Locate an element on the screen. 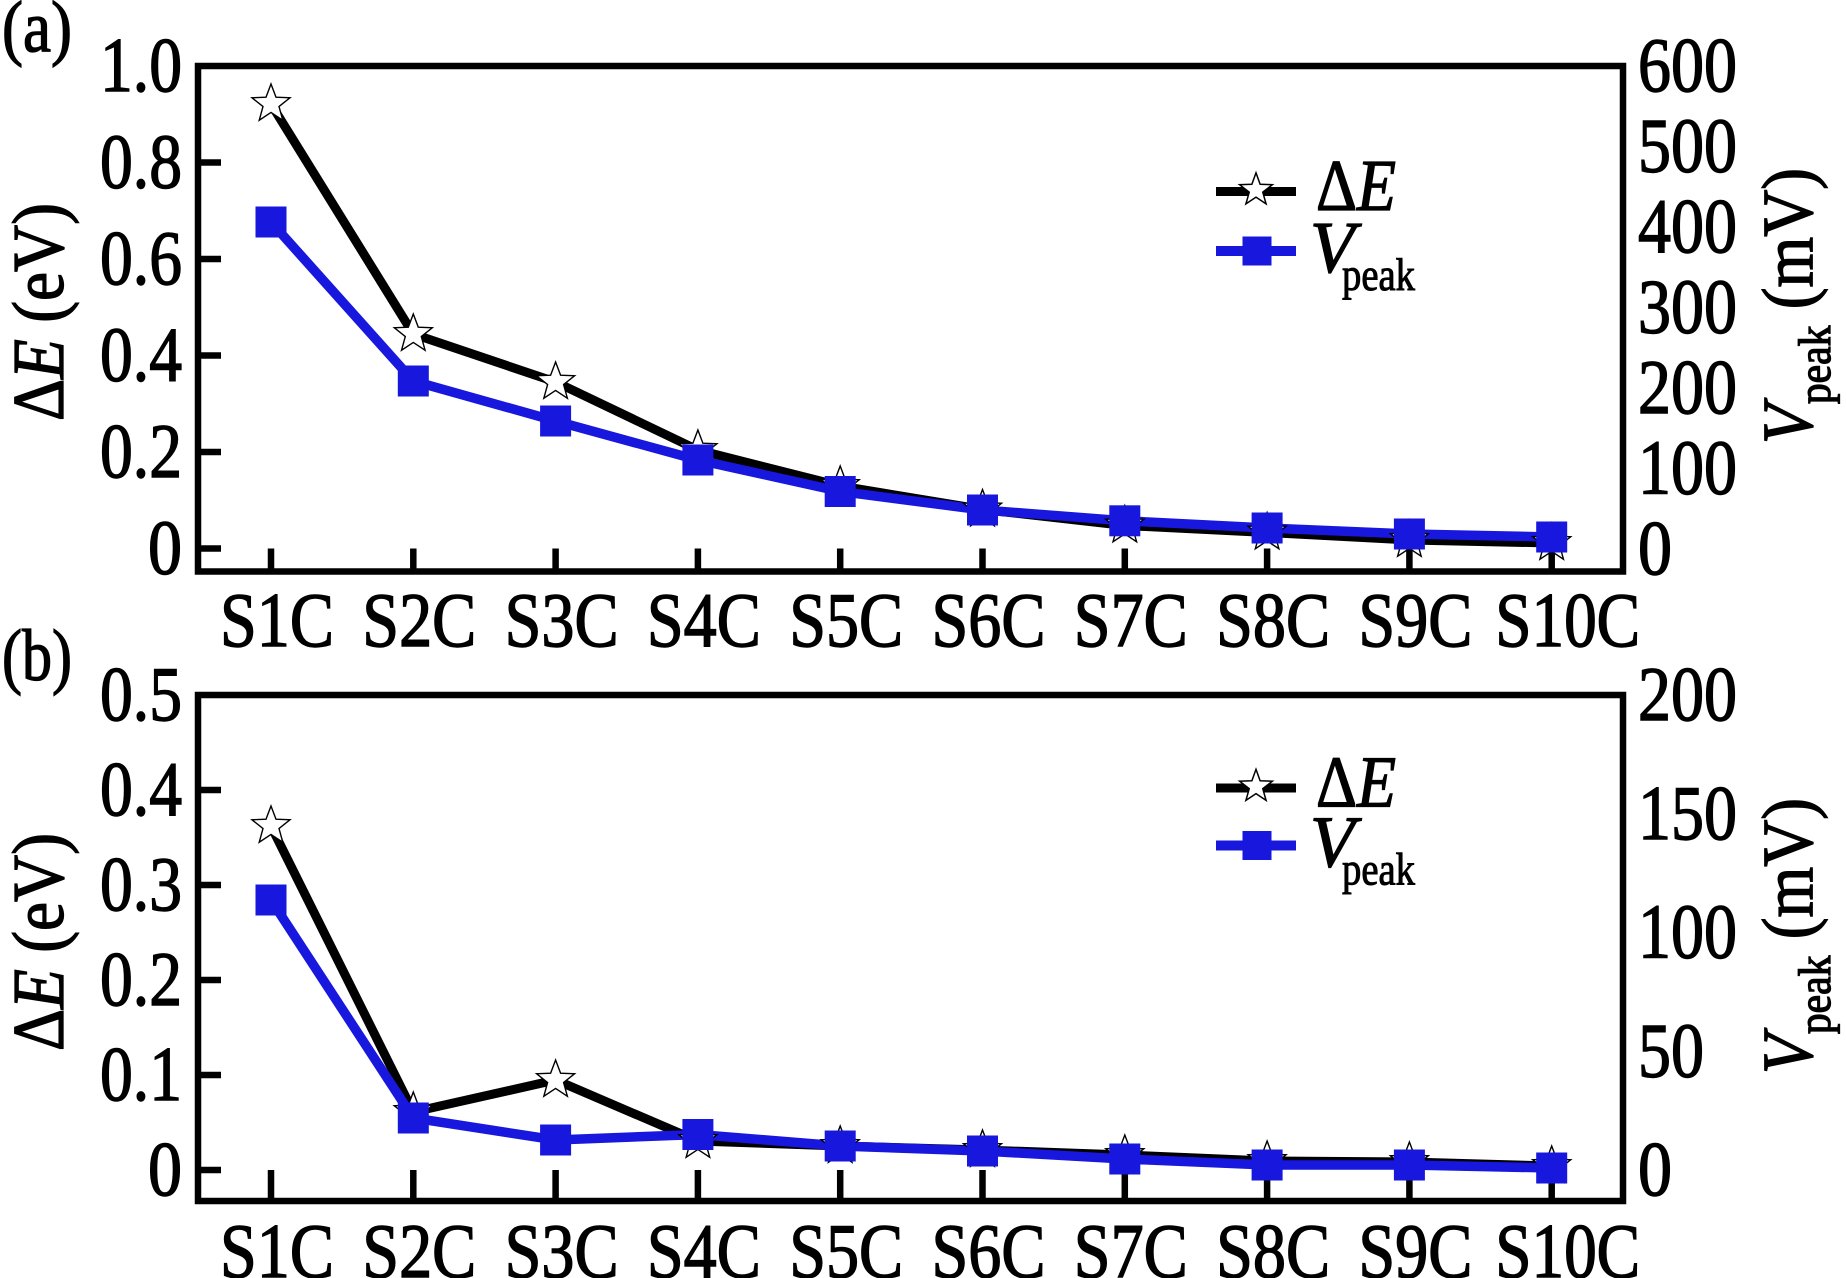  svg-text: (b) is located at coordinates (37, 655).